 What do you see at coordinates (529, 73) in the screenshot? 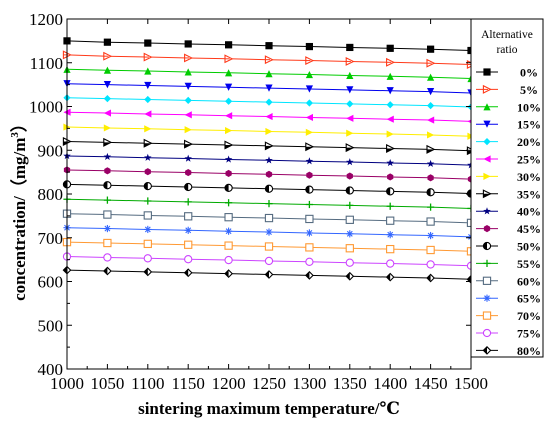
I see `legend-label: 0%` at bounding box center [529, 73].